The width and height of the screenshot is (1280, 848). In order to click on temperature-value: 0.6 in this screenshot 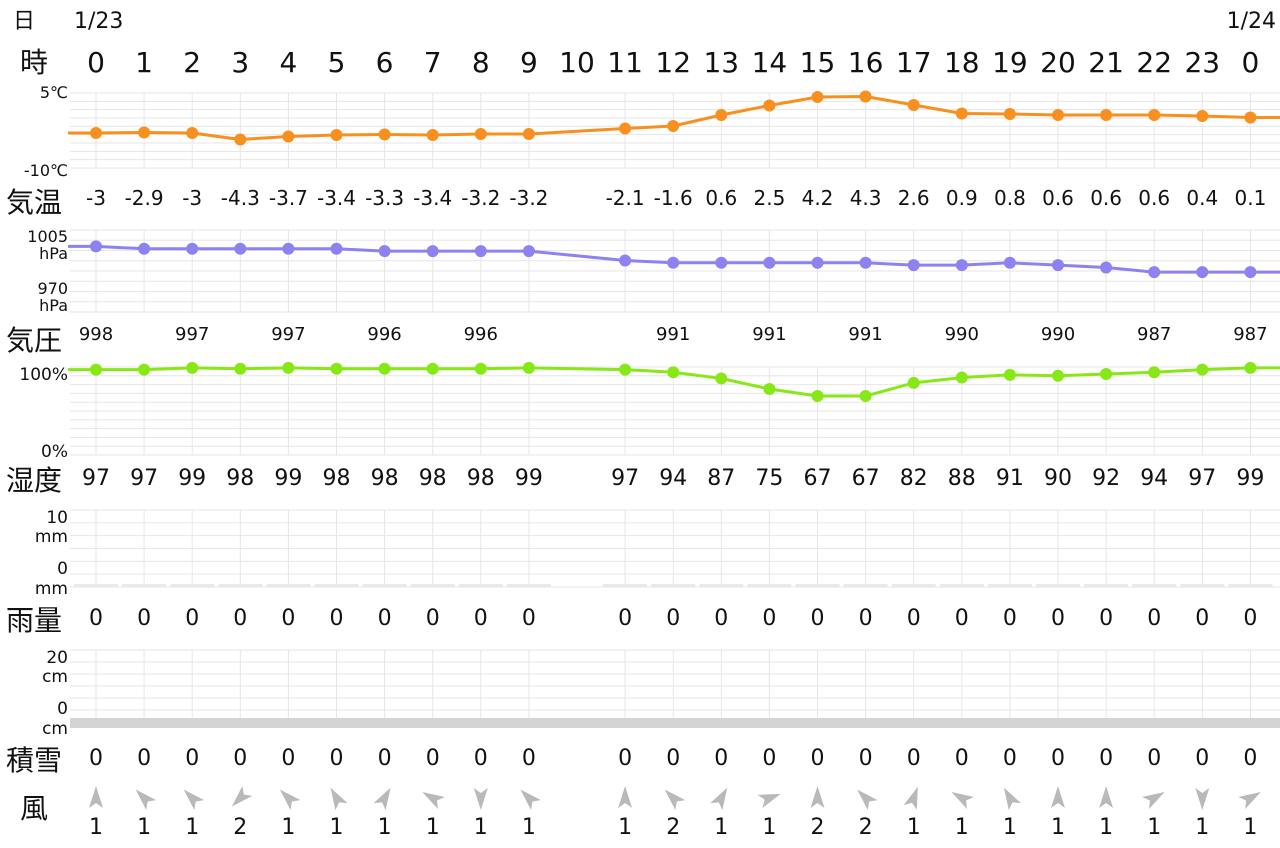, I will do `click(1154, 198)`.